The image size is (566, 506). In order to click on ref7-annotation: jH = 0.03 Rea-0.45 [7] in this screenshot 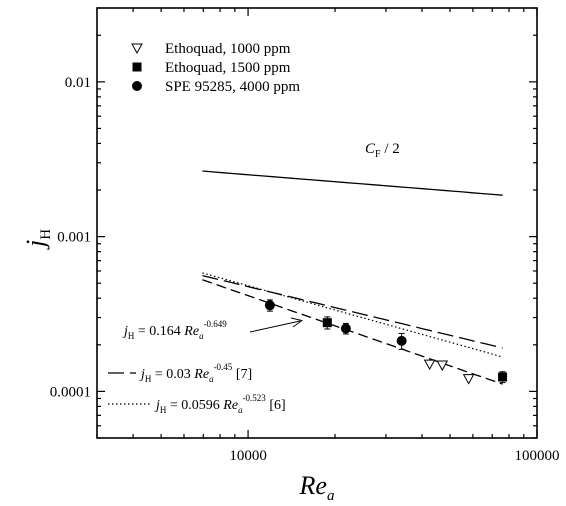, I will do `click(180, 373)`.